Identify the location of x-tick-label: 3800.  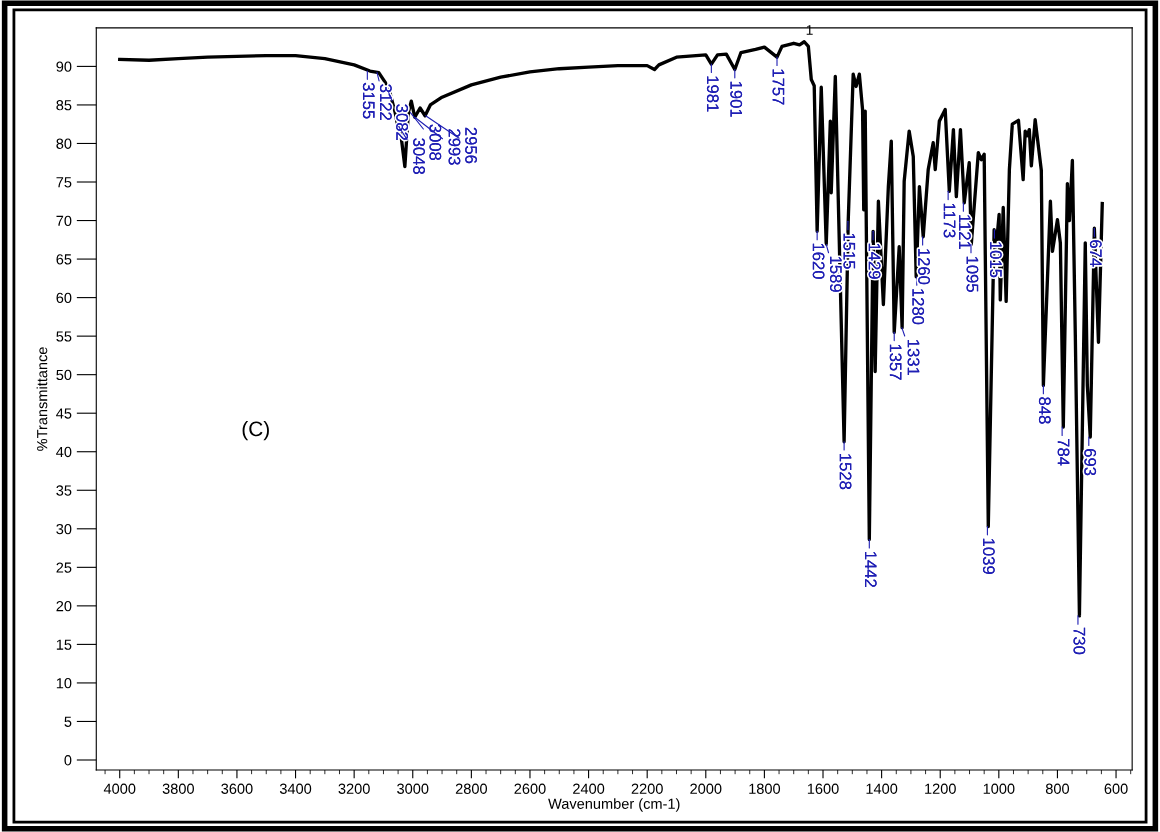
(178, 788).